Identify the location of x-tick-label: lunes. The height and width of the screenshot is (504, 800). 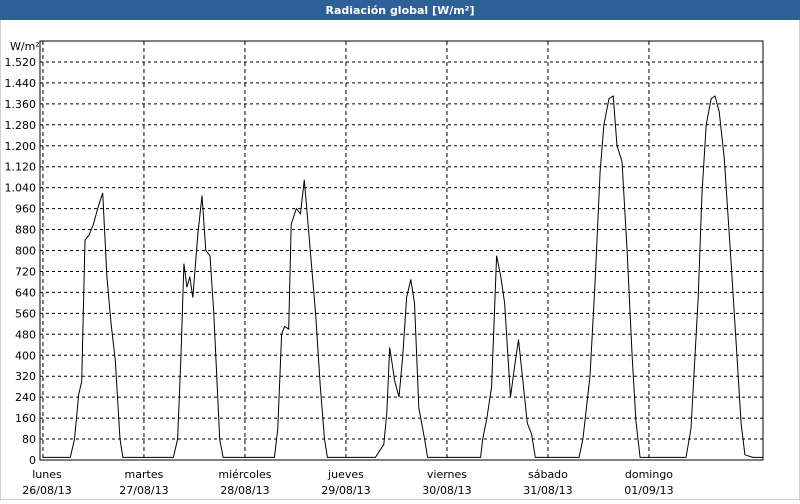
(47, 474).